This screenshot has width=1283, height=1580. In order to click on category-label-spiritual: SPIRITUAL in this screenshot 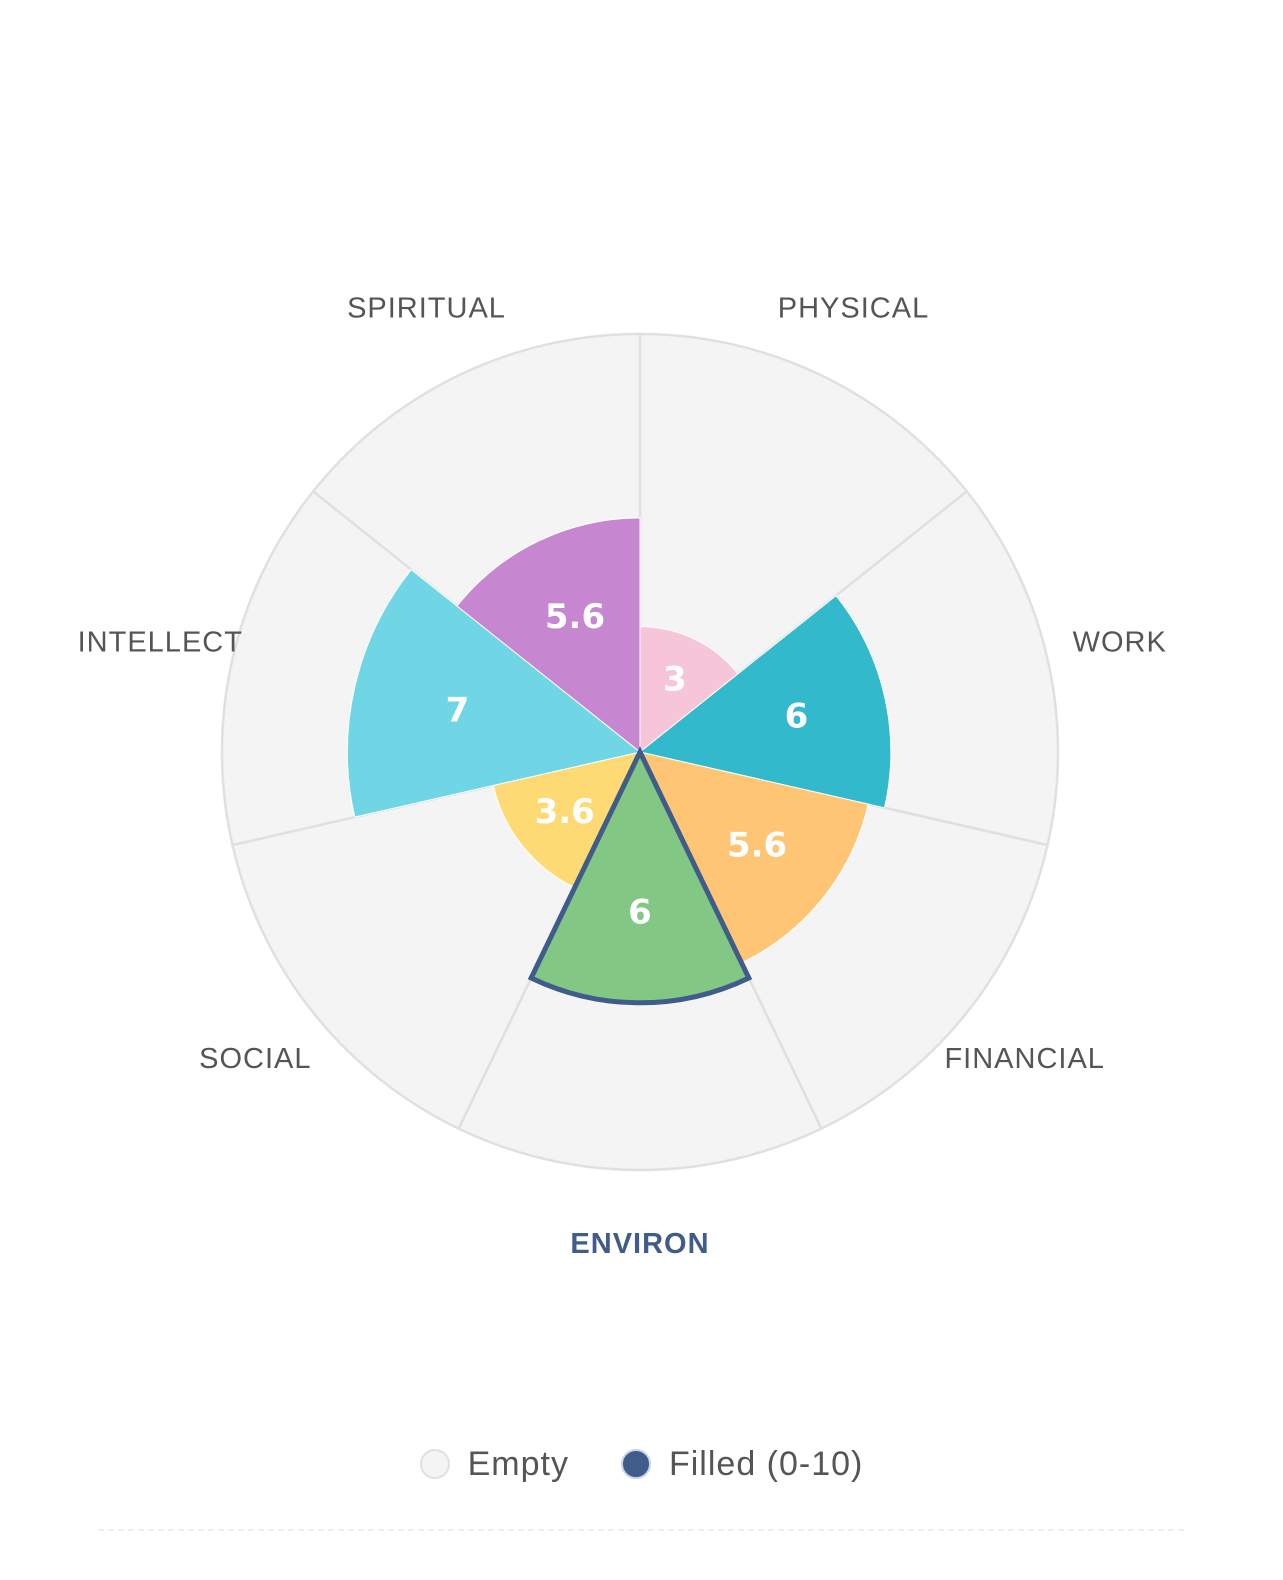, I will do `click(426, 309)`.